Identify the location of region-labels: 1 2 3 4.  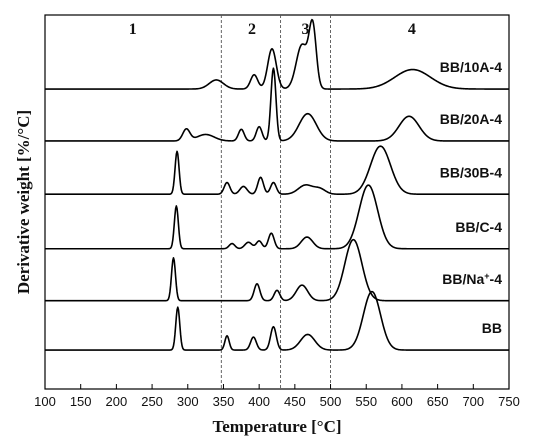
(272, 29).